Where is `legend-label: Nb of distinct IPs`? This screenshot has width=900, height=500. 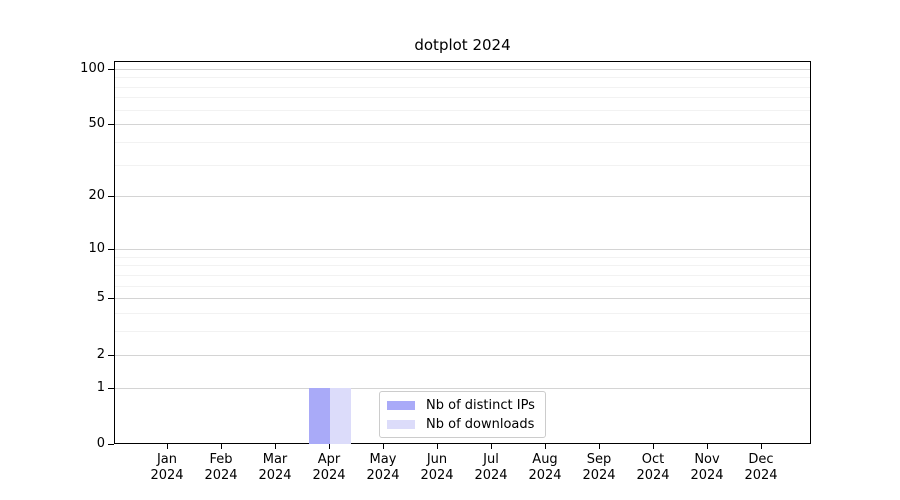 legend-label: Nb of distinct IPs is located at coordinates (480, 405).